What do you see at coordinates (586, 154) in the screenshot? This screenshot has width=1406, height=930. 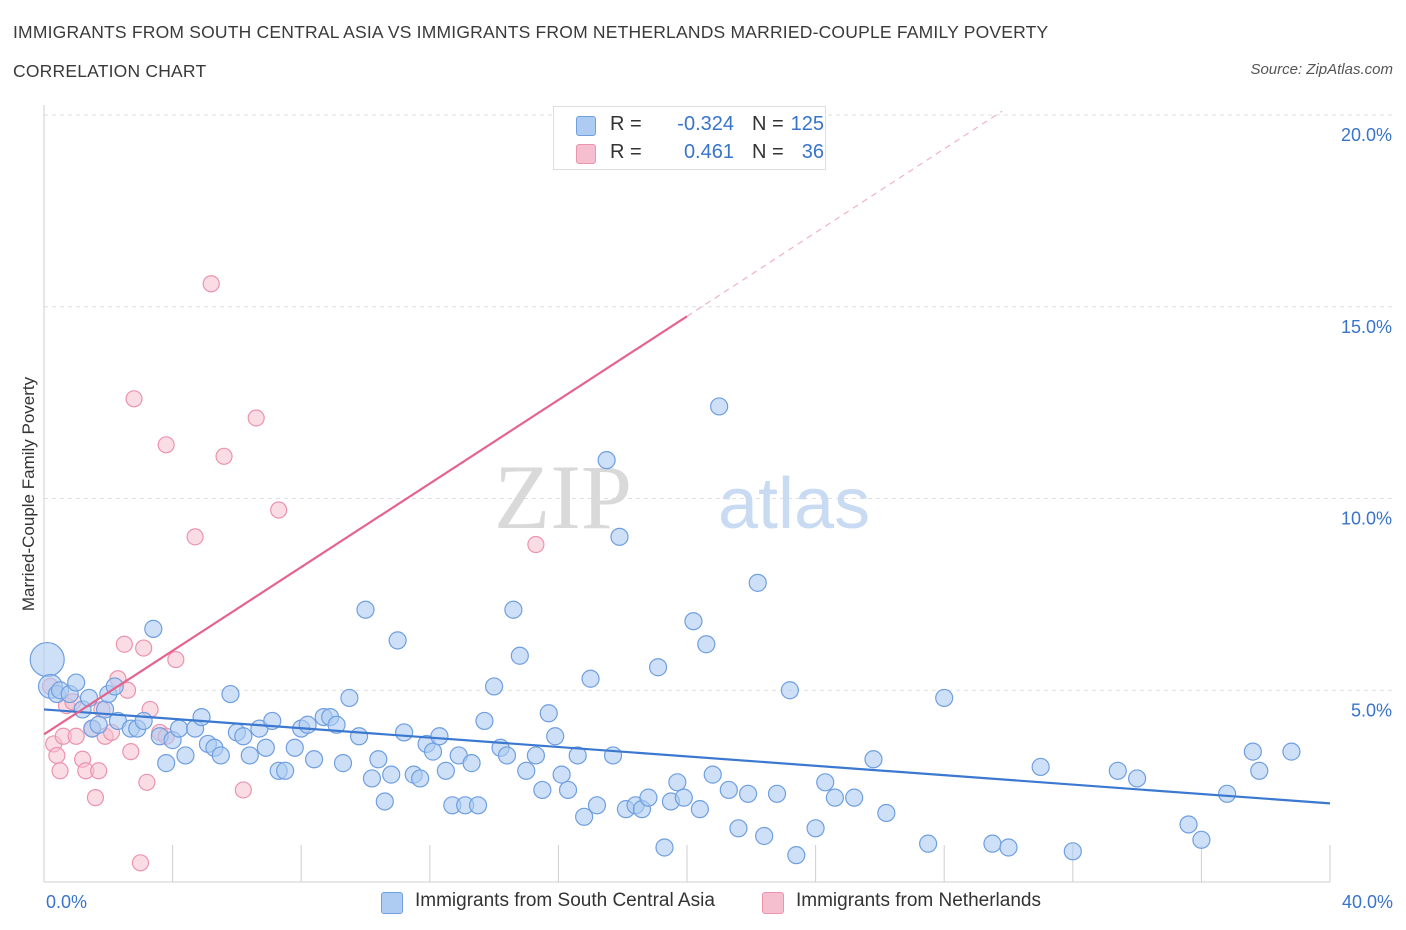 I see `legend-swatch-pink` at bounding box center [586, 154].